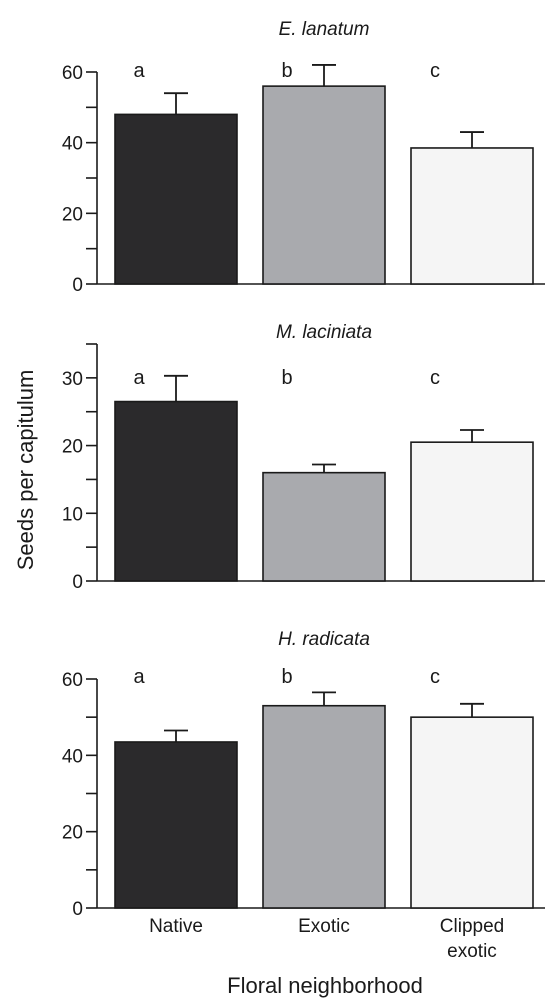 The image size is (548, 1006). Describe the element at coordinates (72, 514) in the screenshot. I see `y-tick-label: 10` at that location.